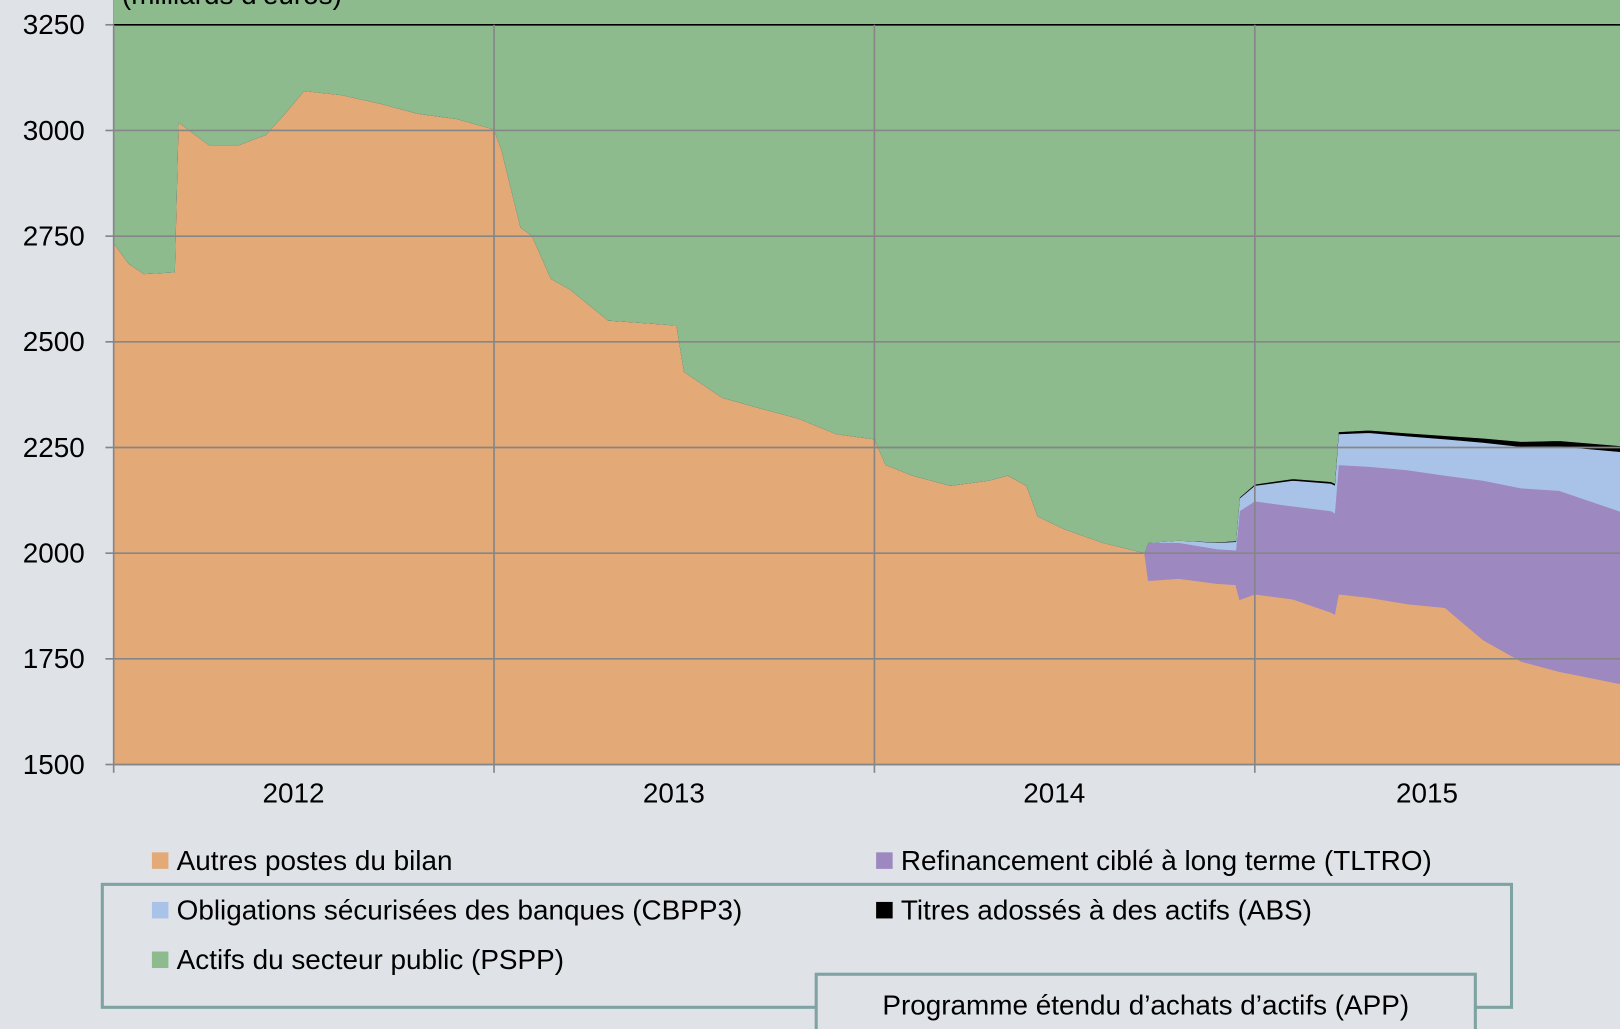 Image resolution: width=1620 pixels, height=1029 pixels. What do you see at coordinates (1166, 860) in the screenshot?
I see `legend-label: Refinancement ciblé à long terme (TLTRO)` at bounding box center [1166, 860].